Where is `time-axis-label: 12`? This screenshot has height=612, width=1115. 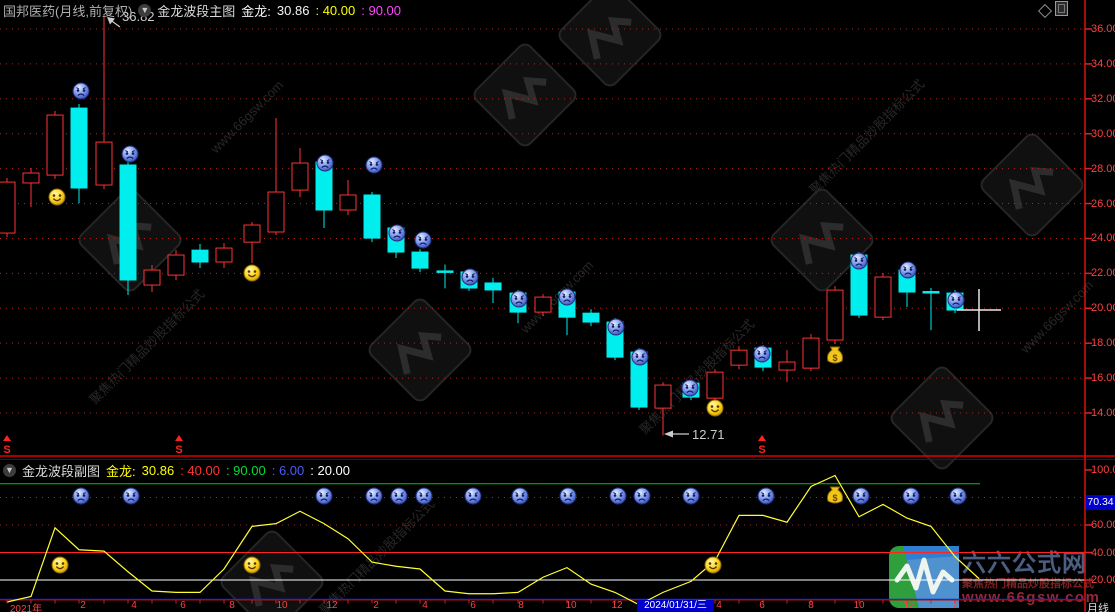
time-axis-label: 12 is located at coordinates (332, 605).